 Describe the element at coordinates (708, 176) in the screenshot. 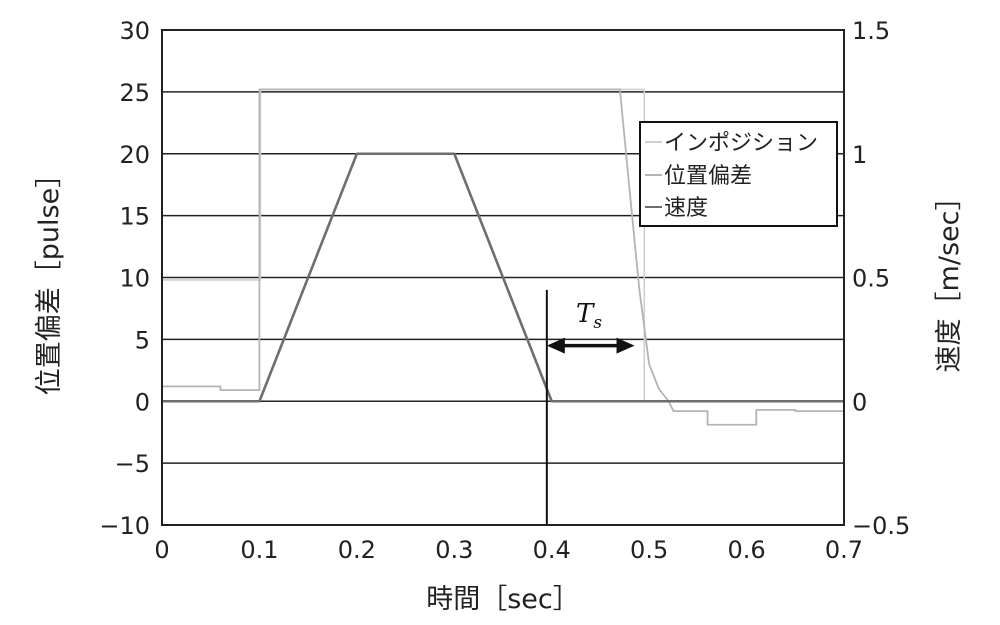

I see `legend-label-position-error: 位置偏差` at that location.